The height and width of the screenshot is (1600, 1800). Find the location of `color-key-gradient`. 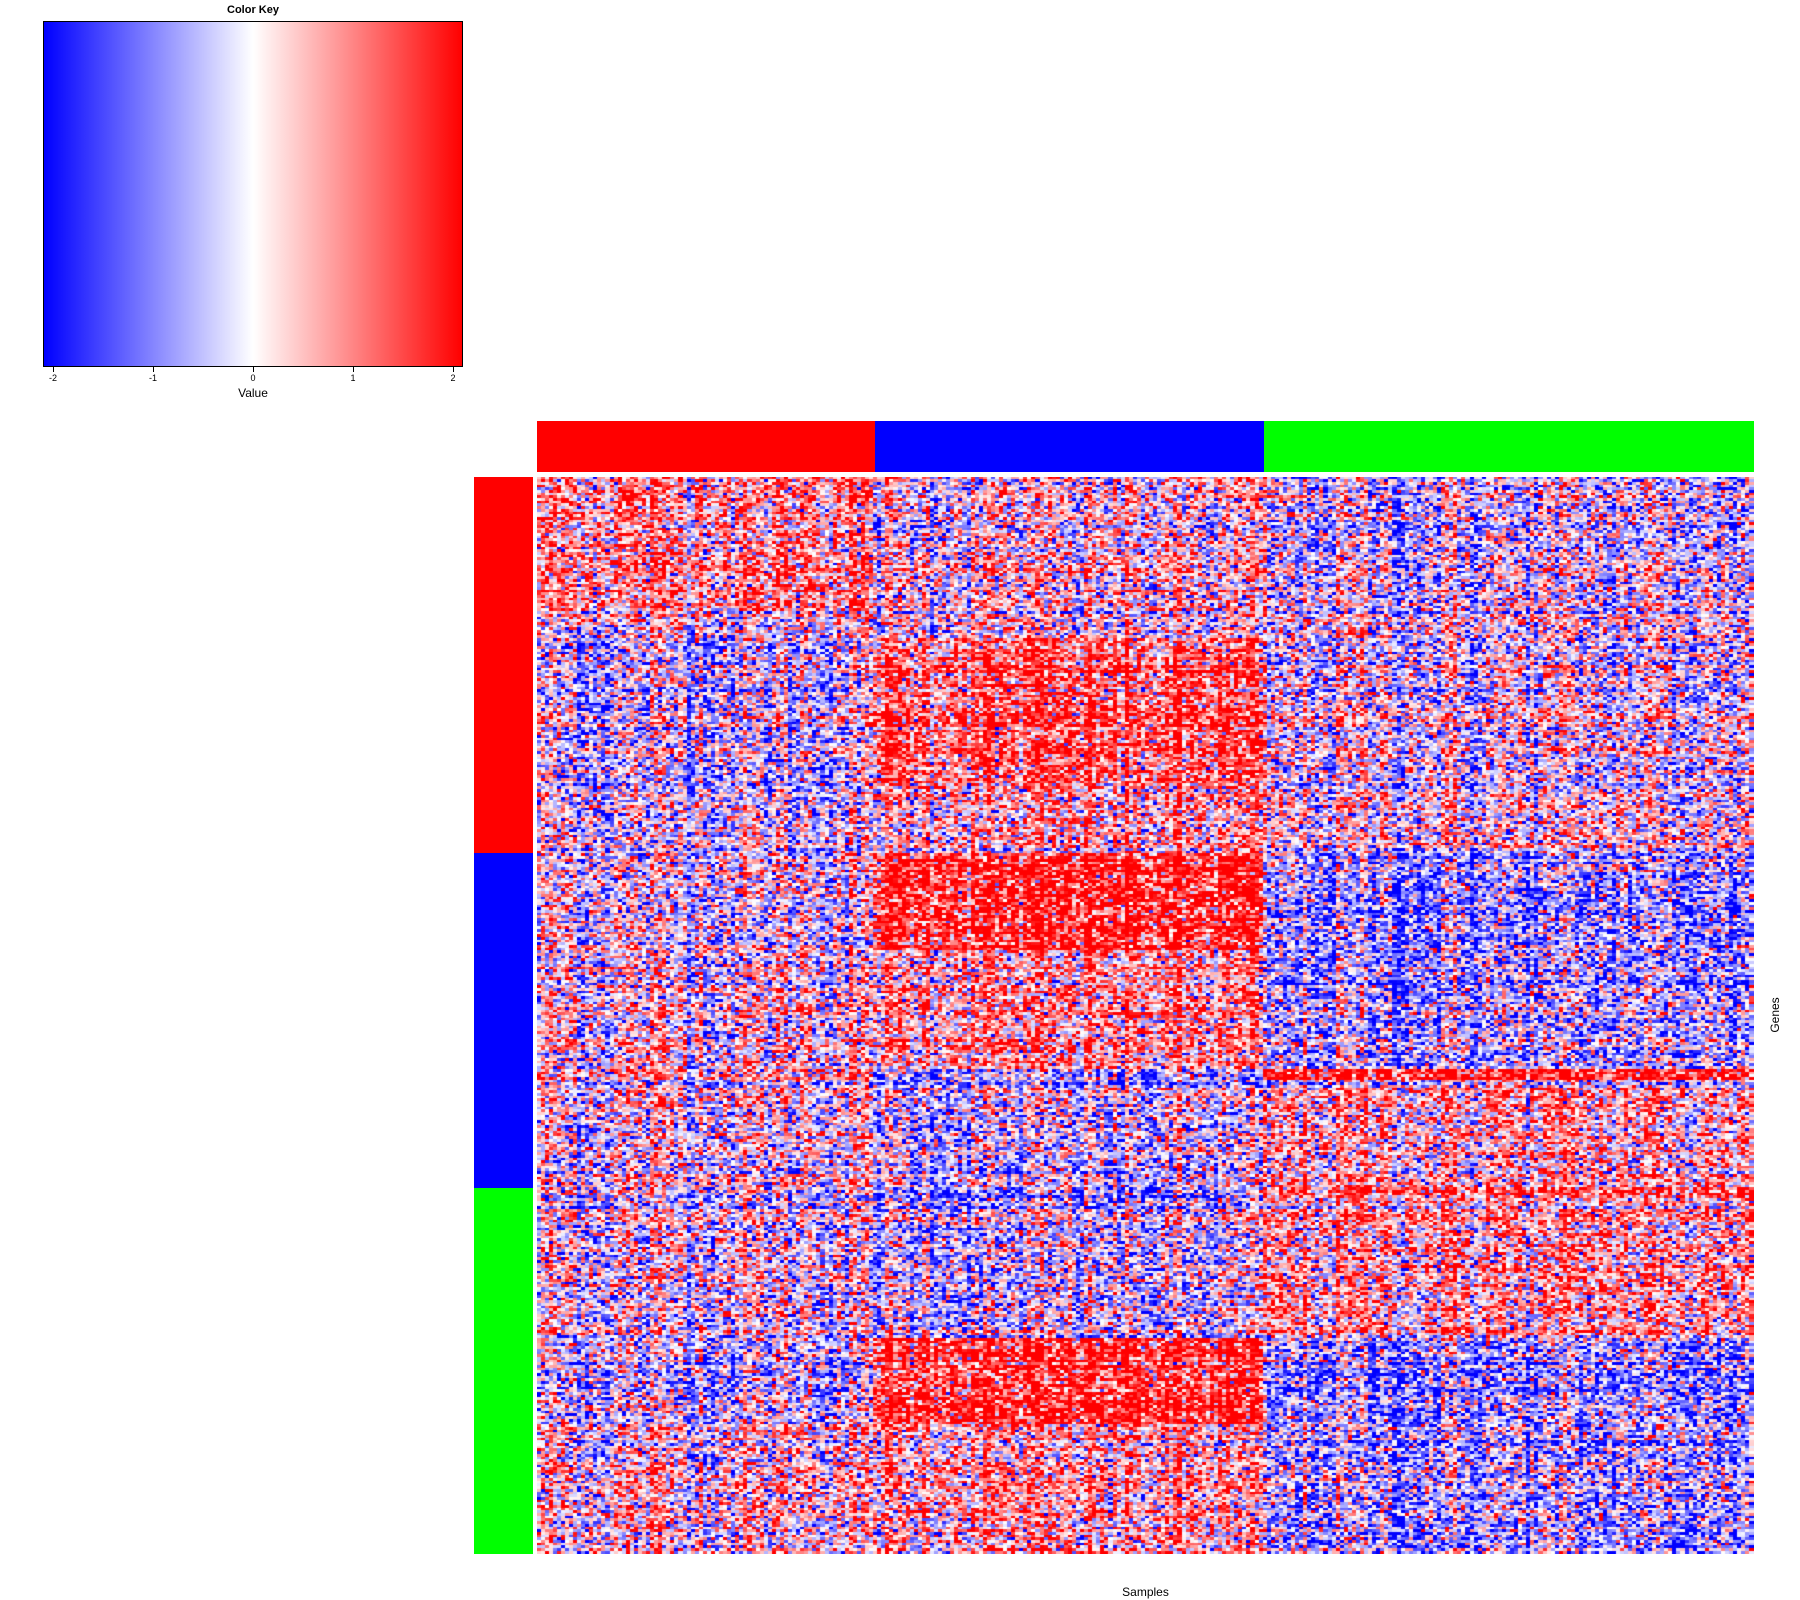

color-key-gradient is located at coordinates (253, 194).